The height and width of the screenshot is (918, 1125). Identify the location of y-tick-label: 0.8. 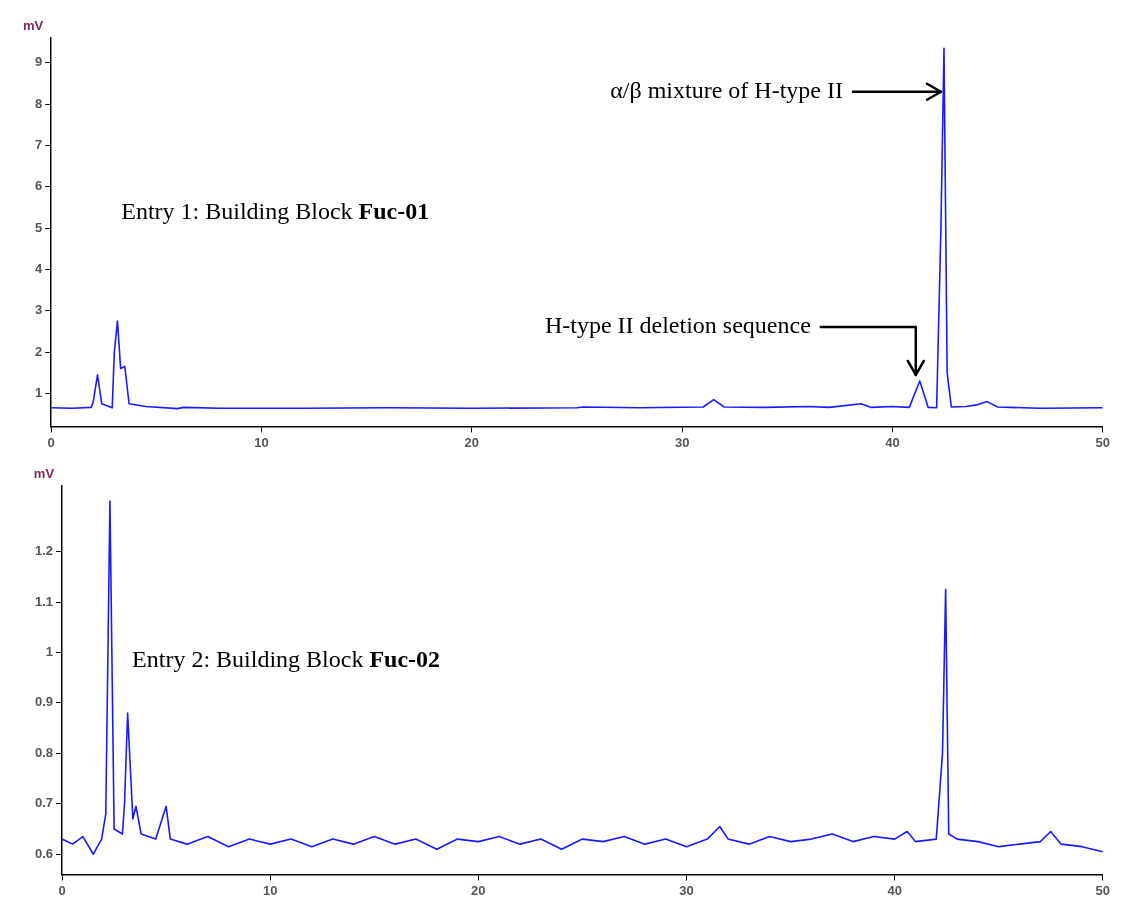
(44, 752).